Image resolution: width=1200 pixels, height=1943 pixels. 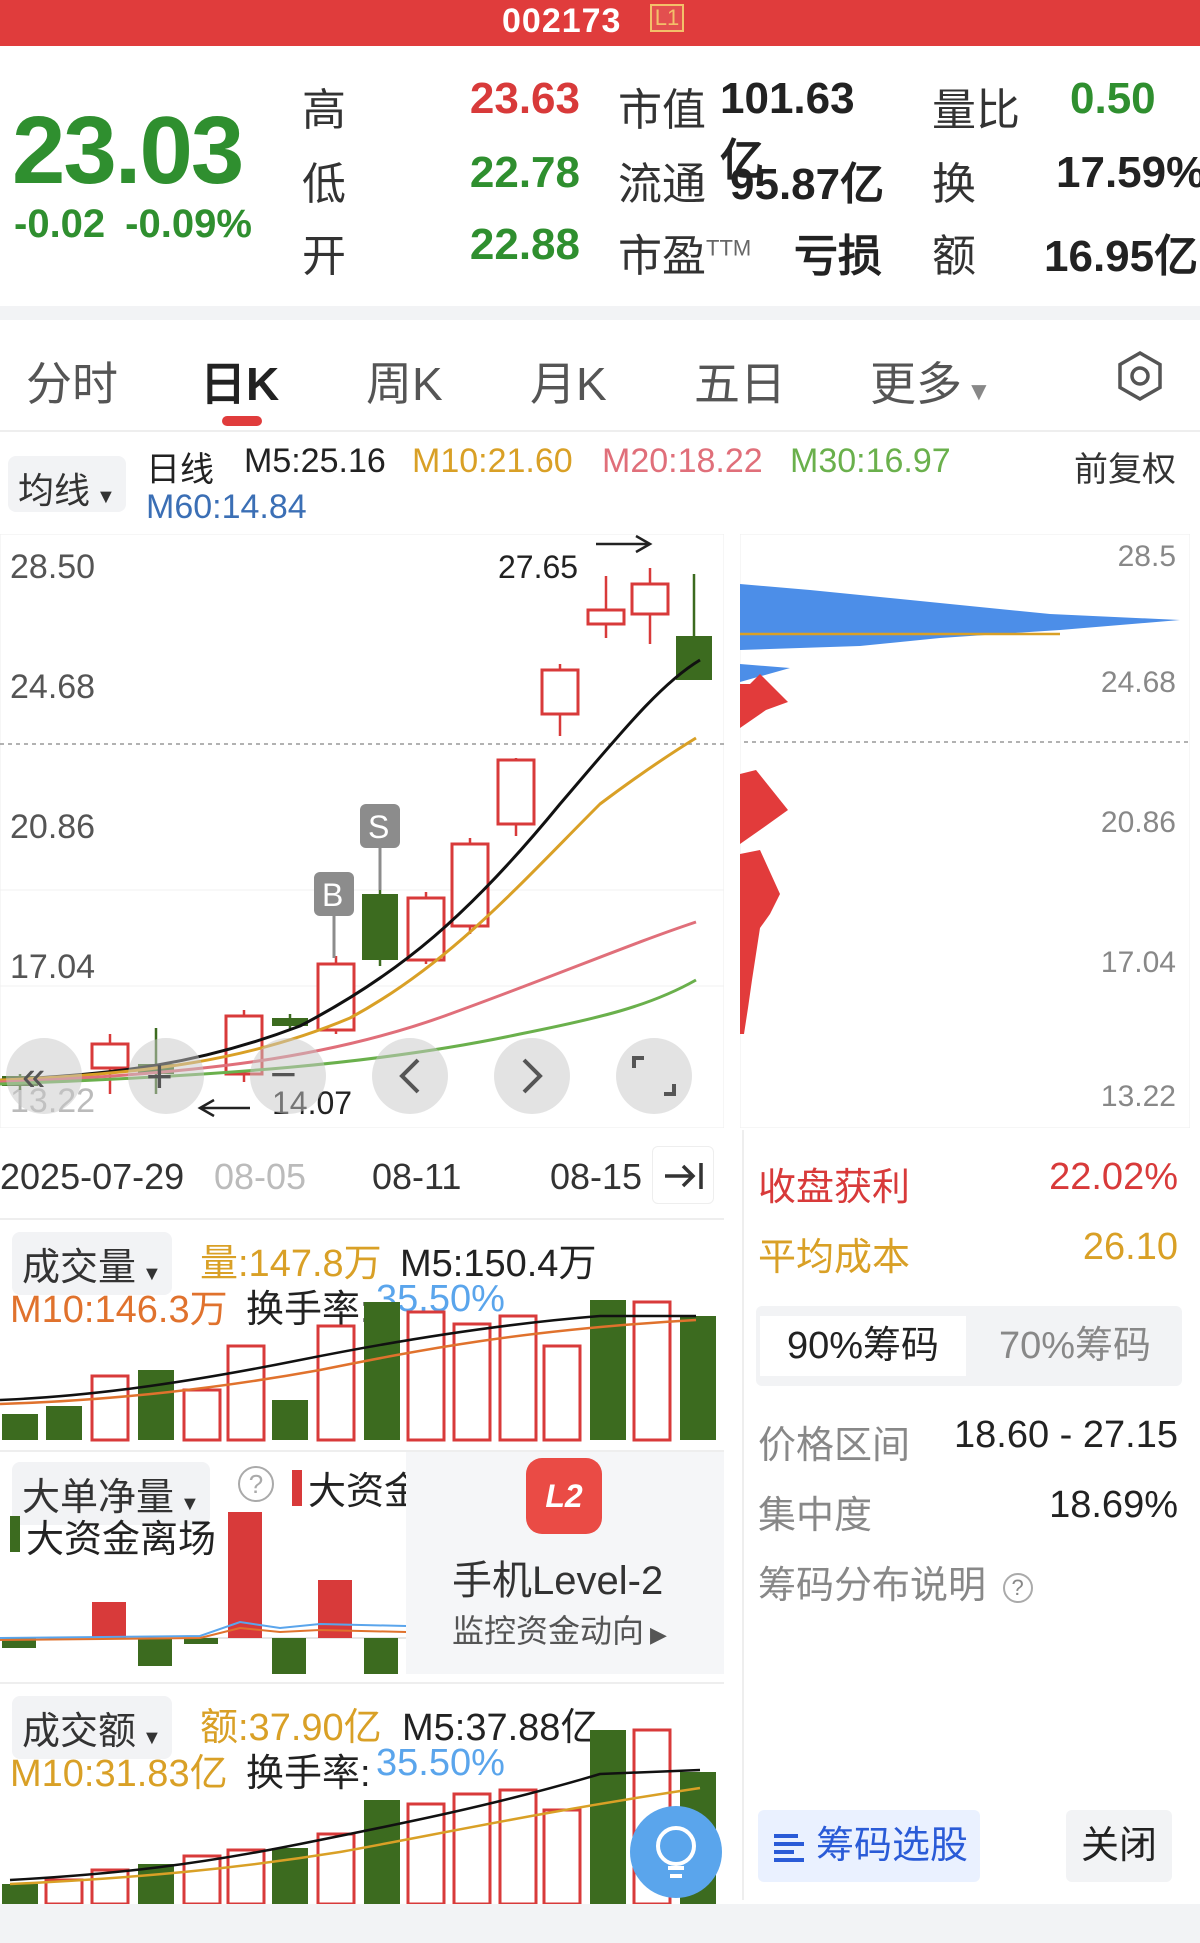 I want to click on list-icon, so click(x=789, y=1848).